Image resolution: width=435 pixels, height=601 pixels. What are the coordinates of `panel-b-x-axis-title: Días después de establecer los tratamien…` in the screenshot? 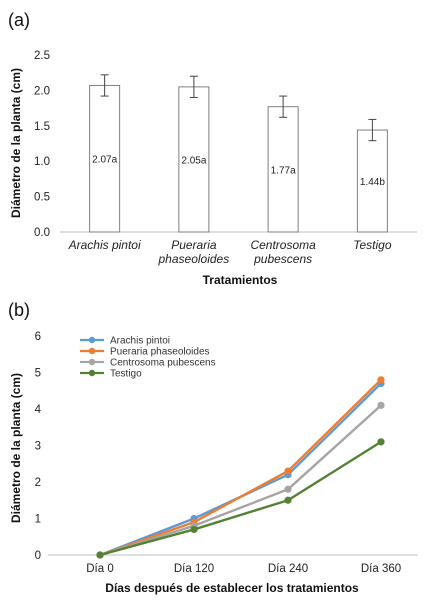 It's located at (232, 588).